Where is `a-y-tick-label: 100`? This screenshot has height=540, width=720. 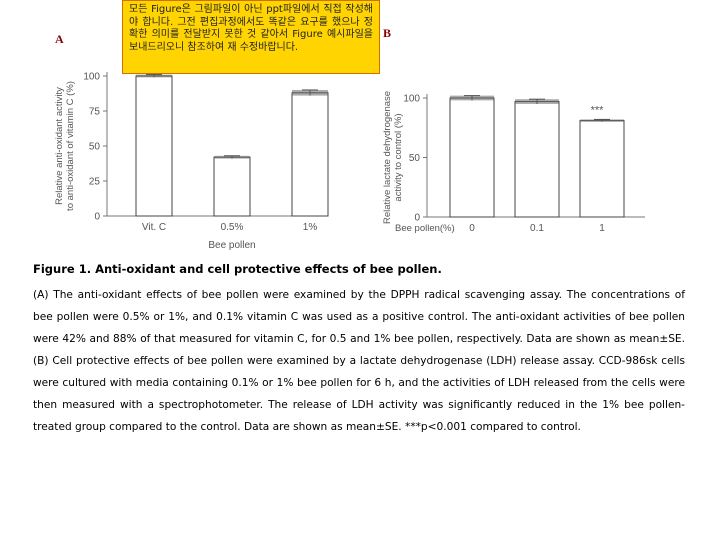 a-y-tick-label: 100 is located at coordinates (91, 77).